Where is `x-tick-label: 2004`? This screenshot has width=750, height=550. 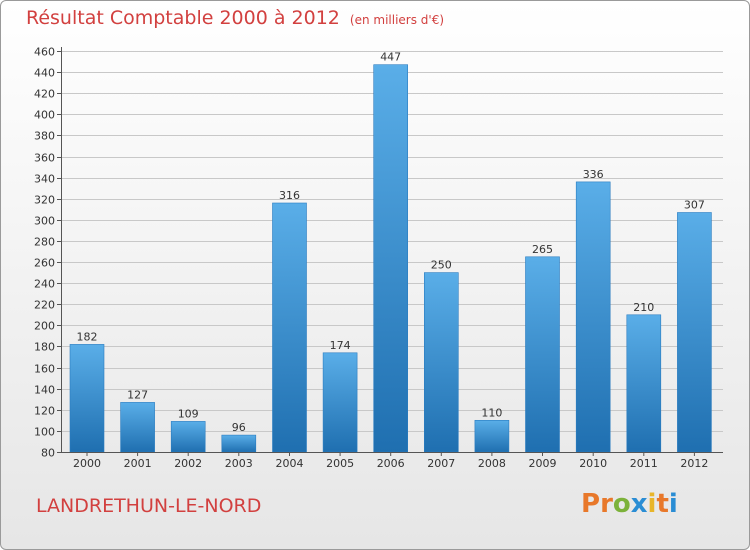 x-tick-label: 2004 is located at coordinates (290, 463).